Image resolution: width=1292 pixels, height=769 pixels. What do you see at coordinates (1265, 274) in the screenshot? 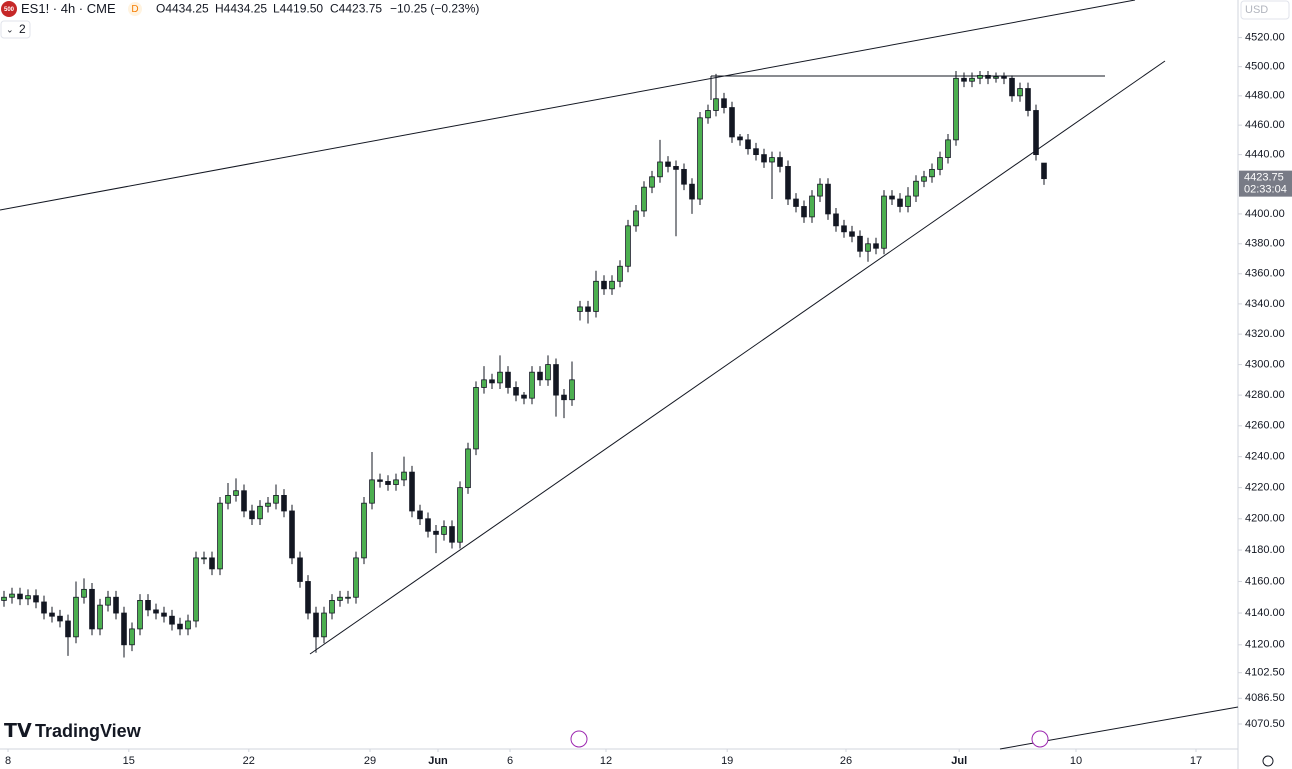
I see `y-tick-label: 4360.00` at bounding box center [1265, 274].